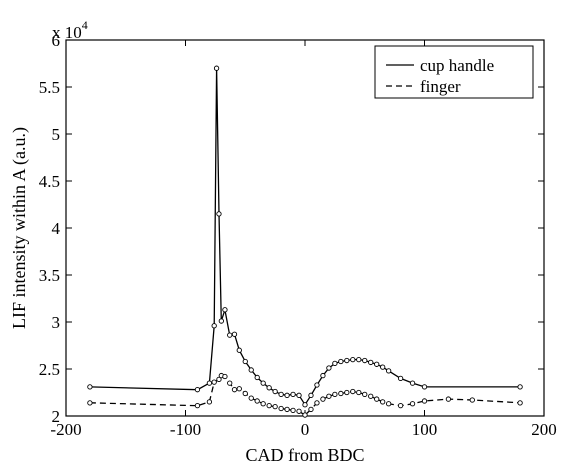 The width and height of the screenshot is (568, 466). I want to click on legend-box, so click(454, 72).